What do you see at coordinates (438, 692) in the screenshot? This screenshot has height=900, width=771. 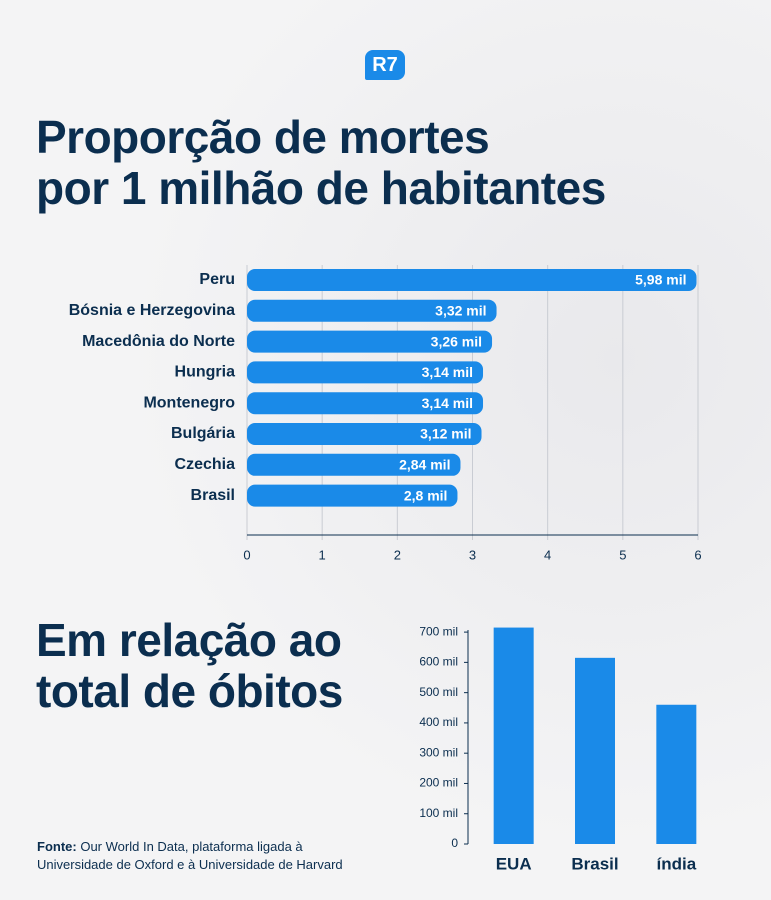 I see `y-tick-label: 500 mil` at bounding box center [438, 692].